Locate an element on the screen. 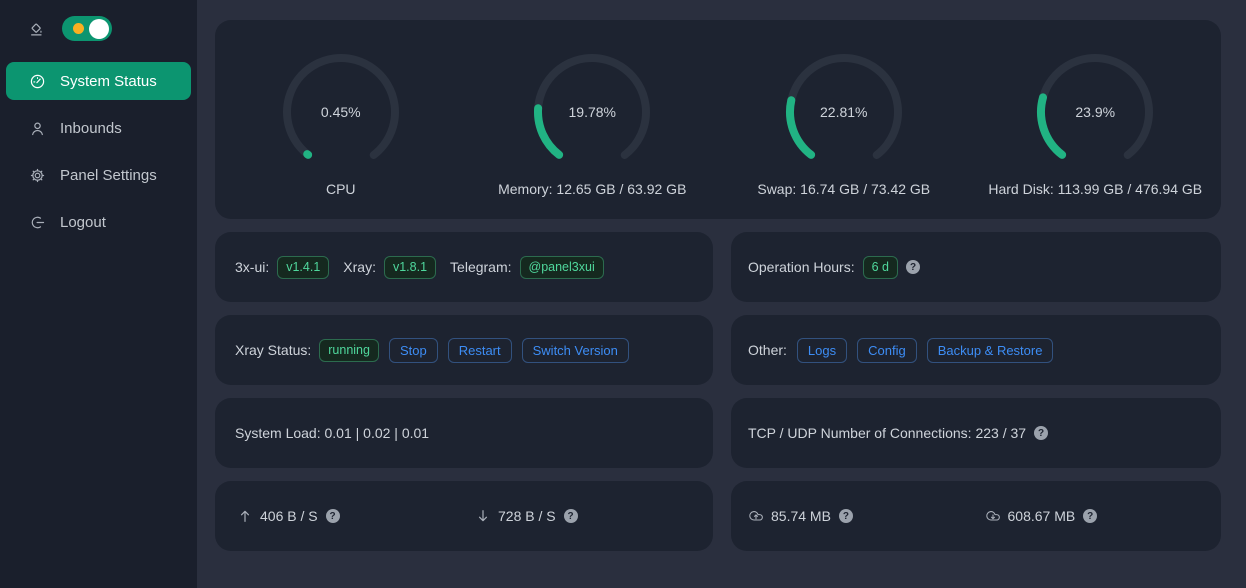  sun-icon is located at coordinates (78, 28).